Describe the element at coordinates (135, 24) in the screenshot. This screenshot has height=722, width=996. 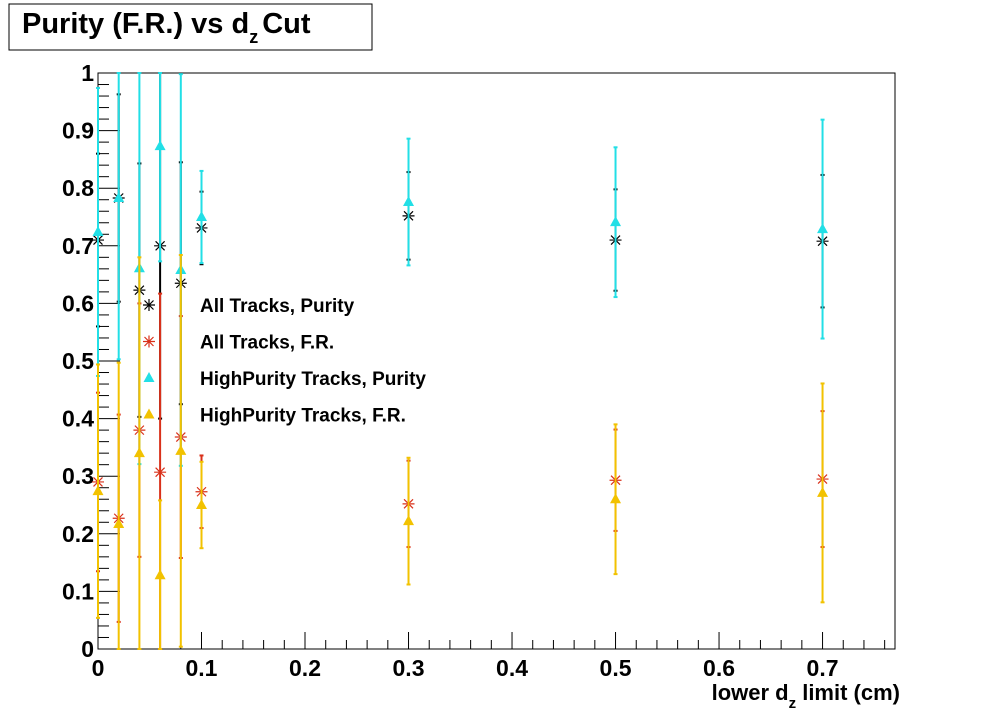
I see `title-part: Purity (F.R.) vs d` at that location.